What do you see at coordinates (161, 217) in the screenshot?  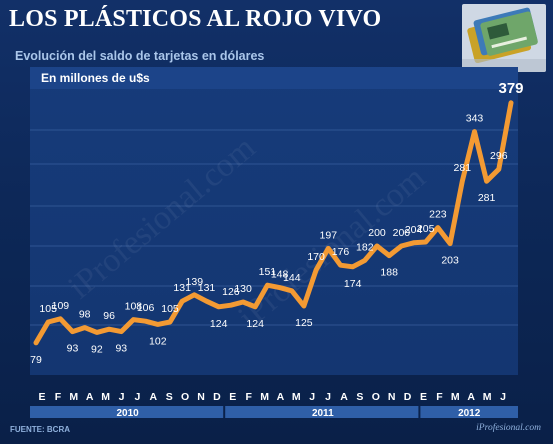 I see `watermark: iProfesional.com` at bounding box center [161, 217].